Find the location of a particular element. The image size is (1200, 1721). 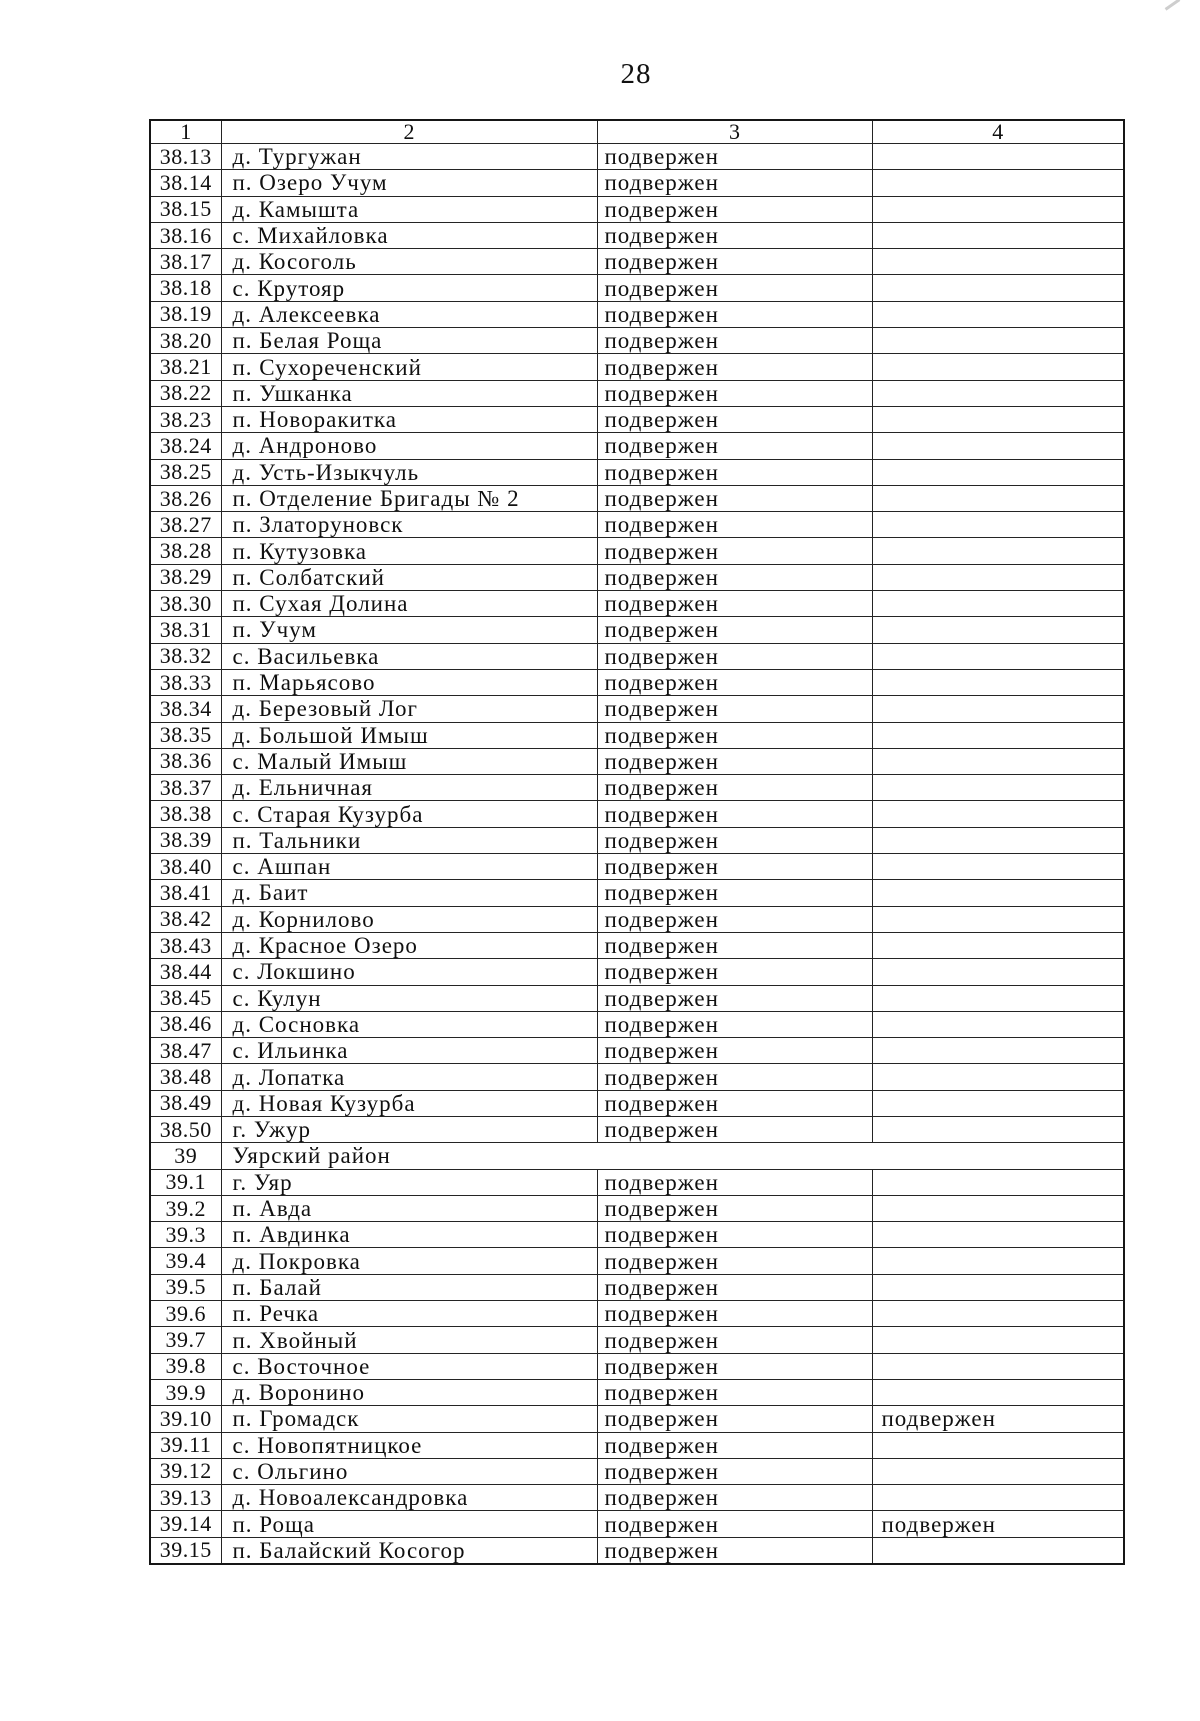

settlement-name: с. Михайловка is located at coordinates (409, 235).